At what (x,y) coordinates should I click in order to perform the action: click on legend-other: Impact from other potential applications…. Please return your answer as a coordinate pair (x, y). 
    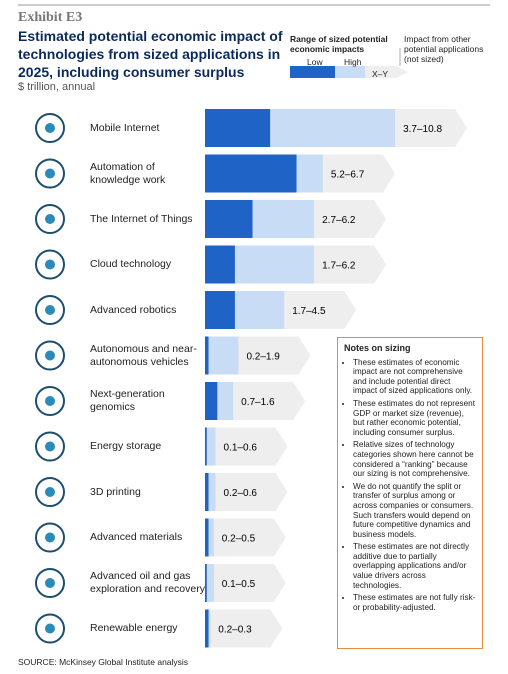
    Looking at the image, I should click on (444, 49).